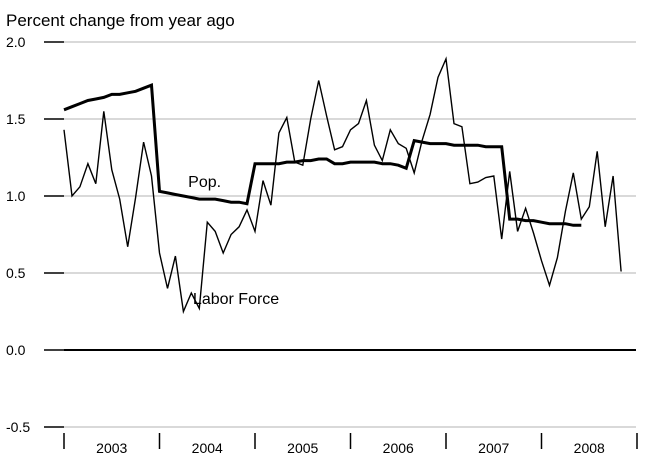 This screenshot has height=462, width=645. I want to click on pop-series-label: Pop., so click(204, 182).